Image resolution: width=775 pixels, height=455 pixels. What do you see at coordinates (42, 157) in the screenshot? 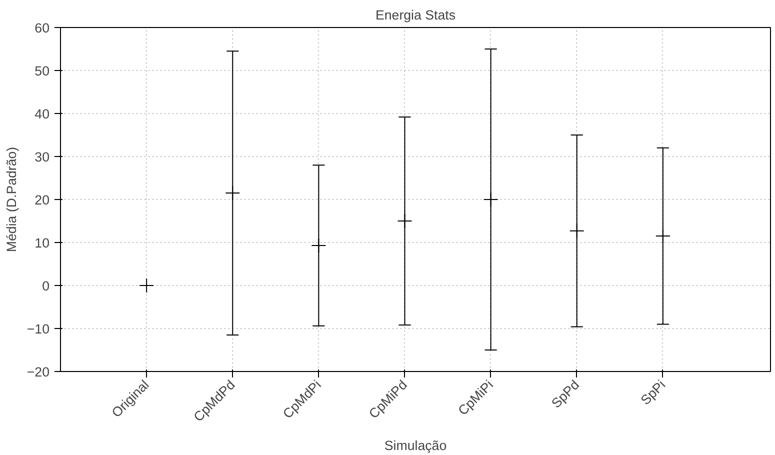
I see `y-tick-label: 30` at bounding box center [42, 157].